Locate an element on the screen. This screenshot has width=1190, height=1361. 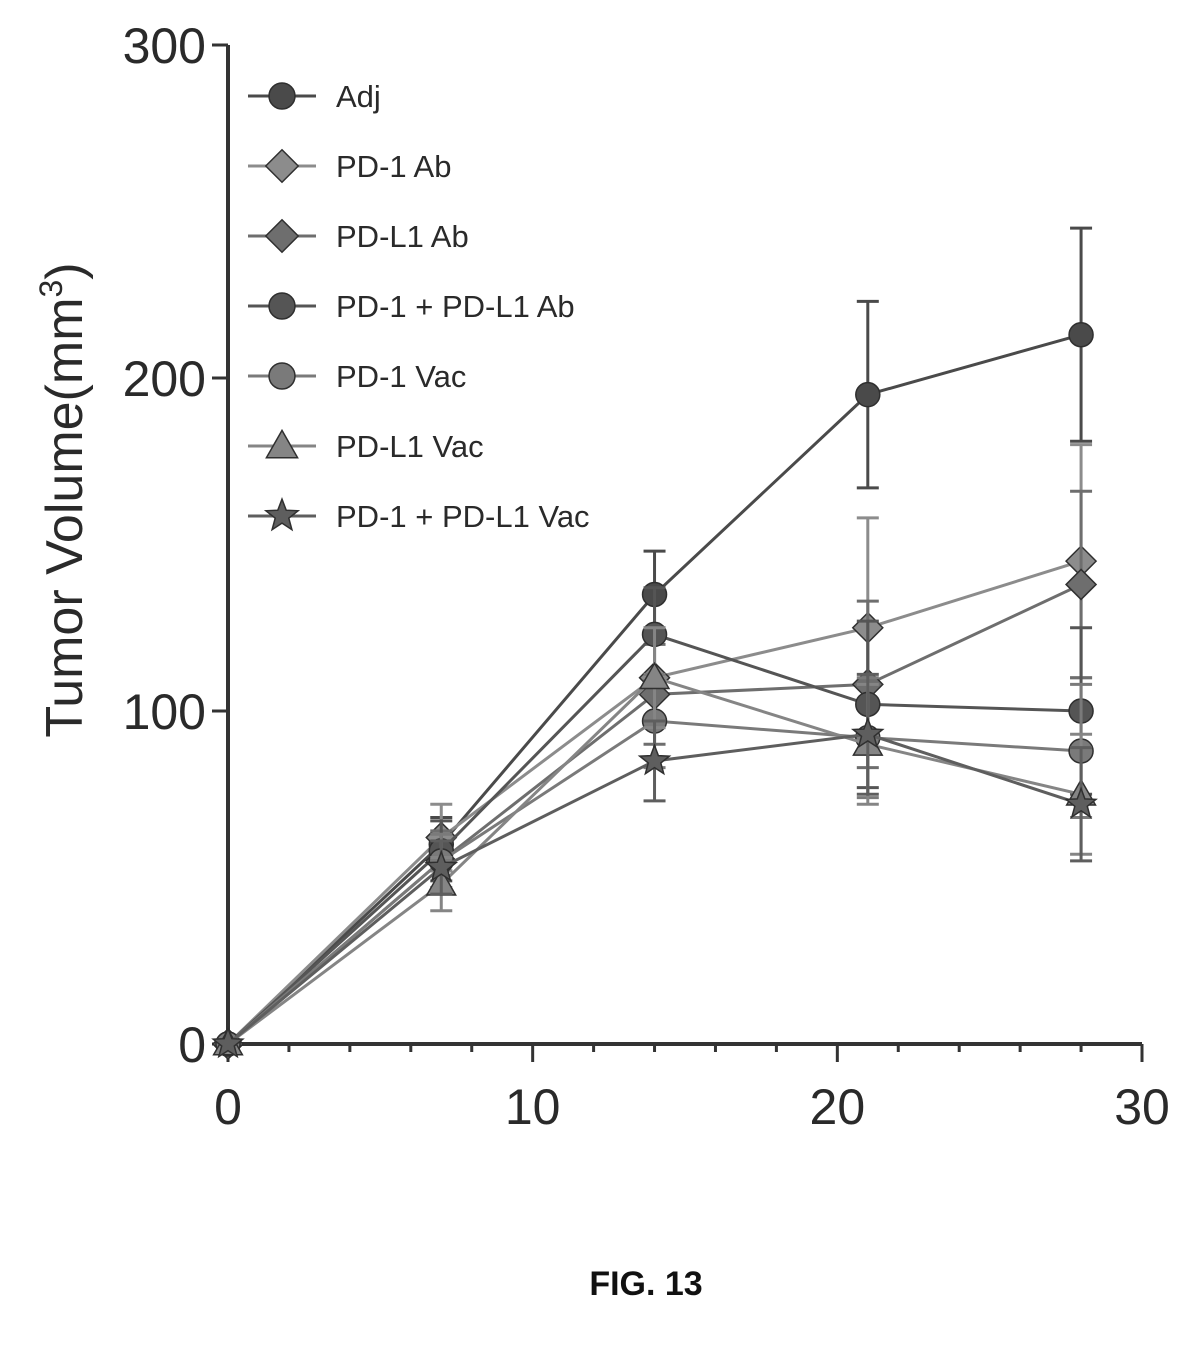
legend-item: PD-1 + PD-L1 Ab is located at coordinates (411, 306).